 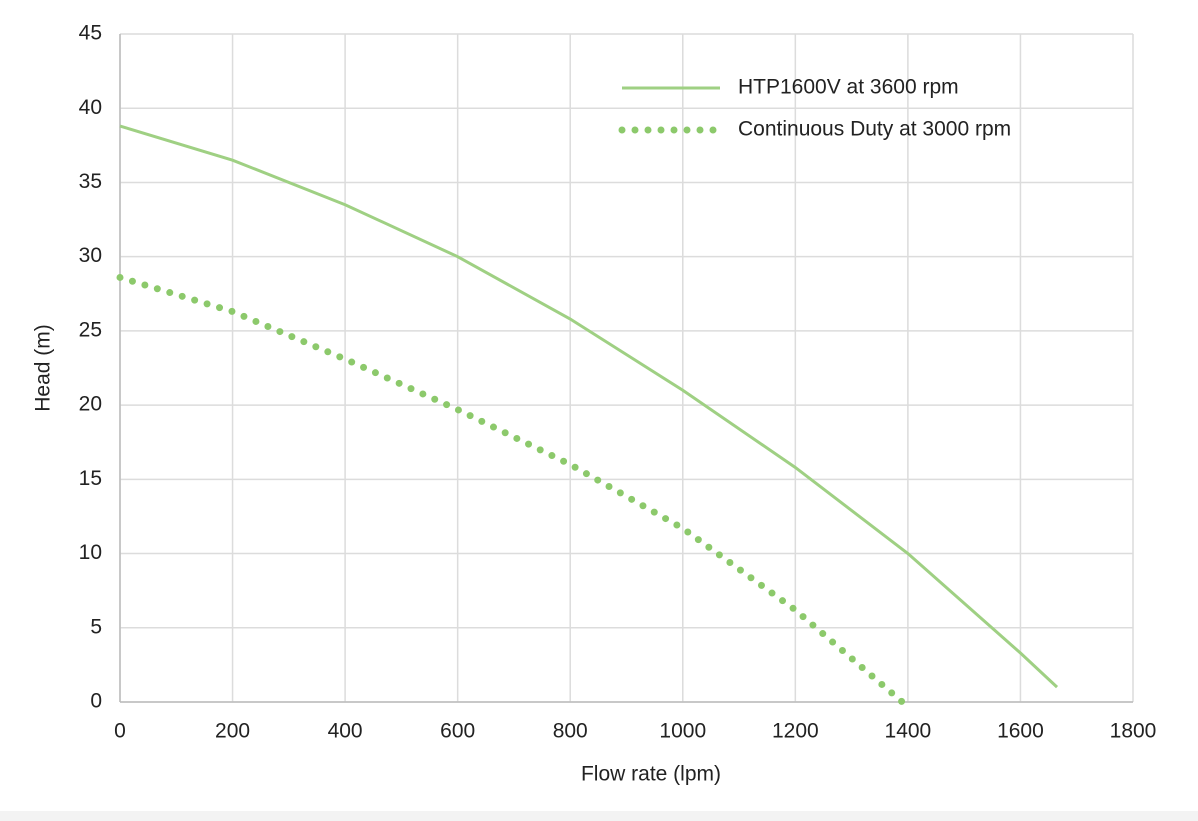 I want to click on x-tick-label: 1000, so click(x=682, y=731).